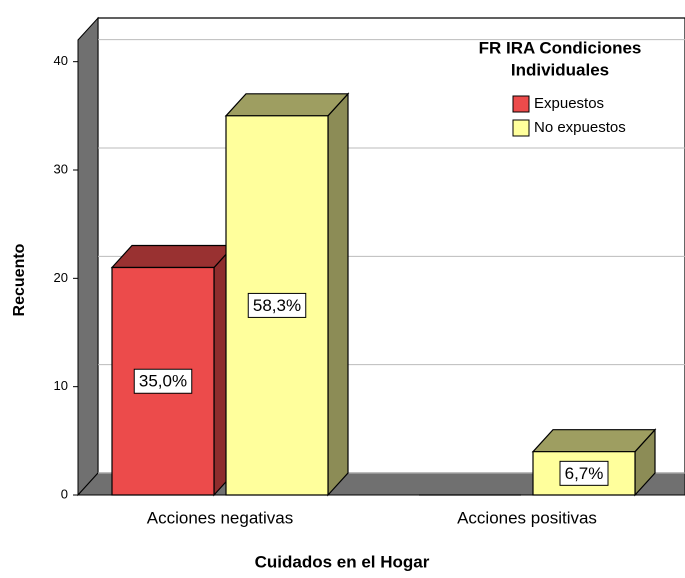 The height and width of the screenshot is (578, 685). I want to click on left-wall, so click(88, 256).